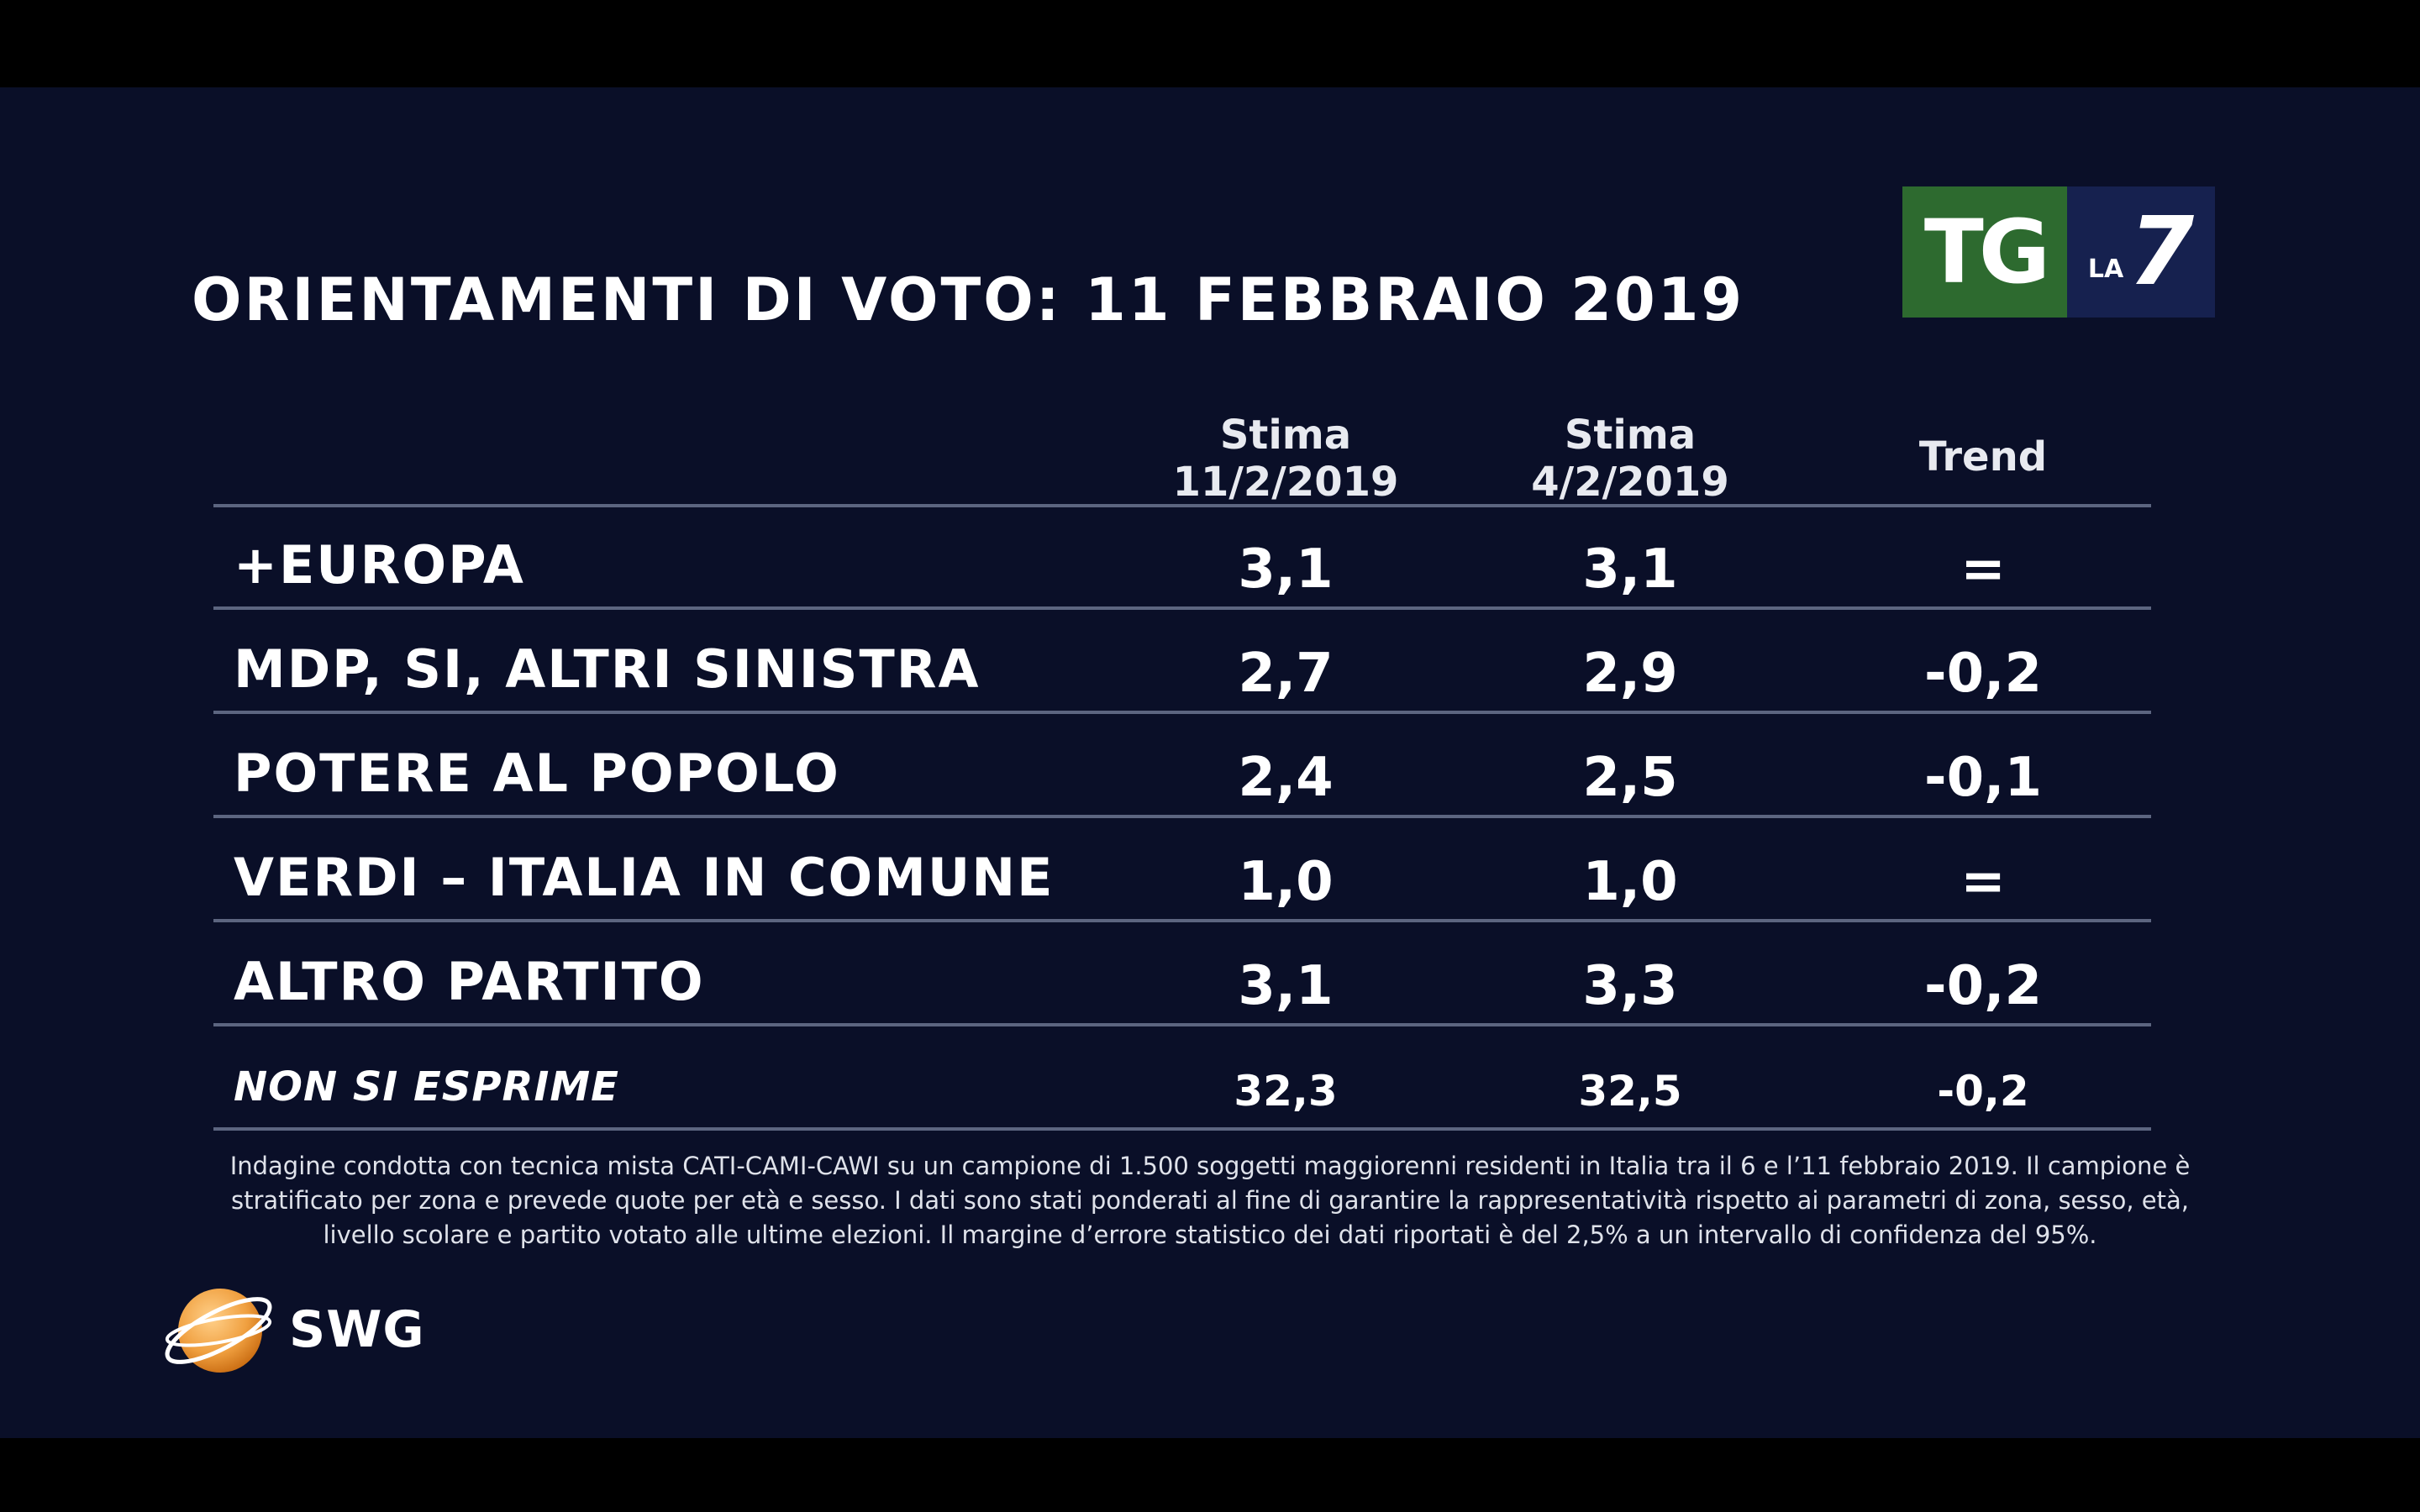  I want to click on stima-11-2-value: 2,4, so click(1286, 778).